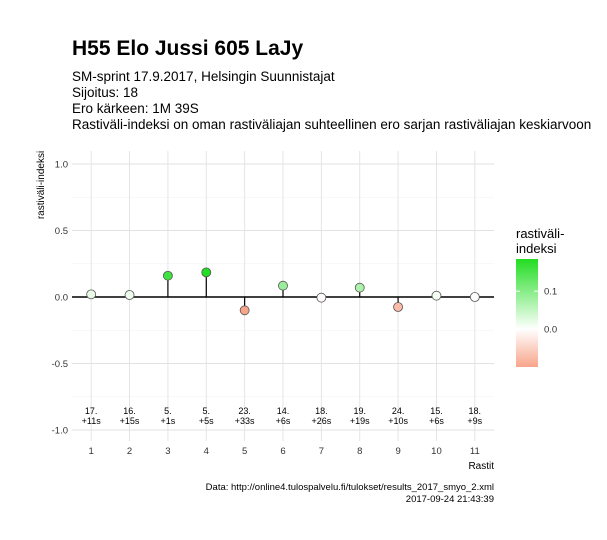 The image size is (607, 540). What do you see at coordinates (244, 451) in the screenshot?
I see `x-tick-label: 5` at bounding box center [244, 451].